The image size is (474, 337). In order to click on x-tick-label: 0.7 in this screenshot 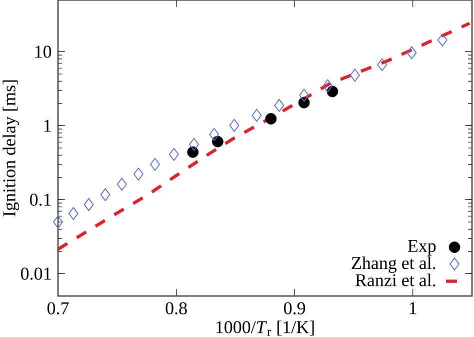, I will do `click(58, 308)`.